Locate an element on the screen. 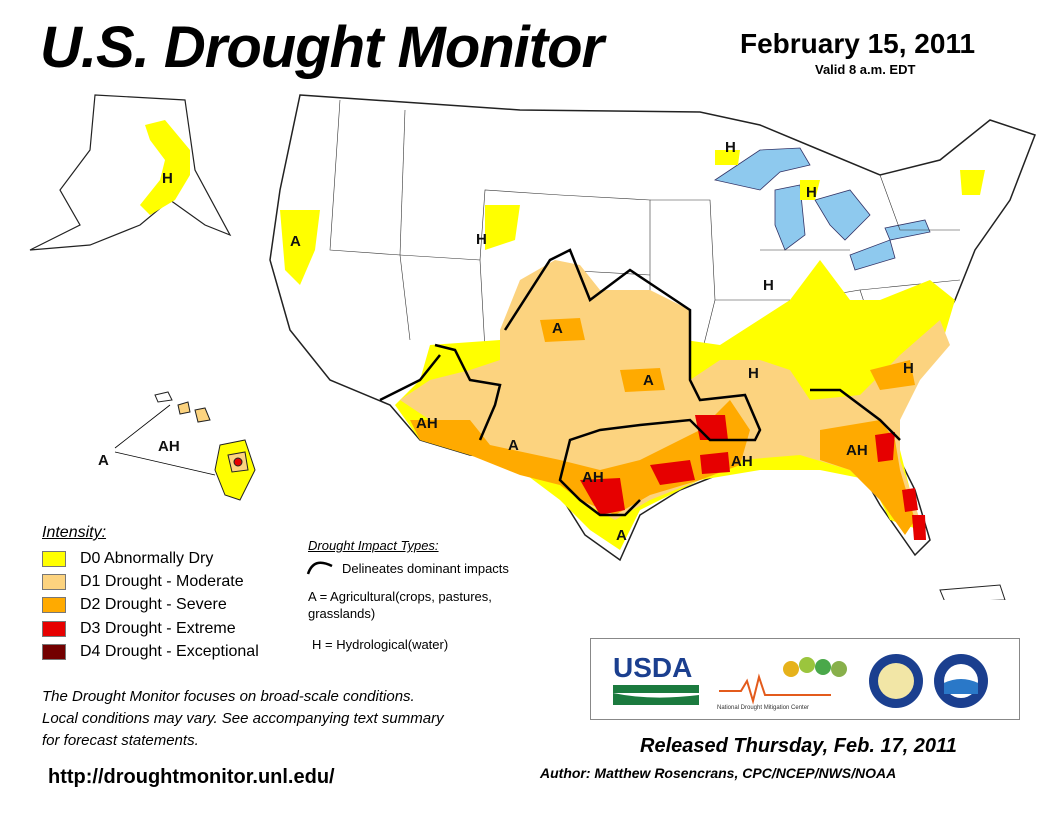  ndmc-logo-text: National Drought Mitigation Center is located at coordinates (763, 708).